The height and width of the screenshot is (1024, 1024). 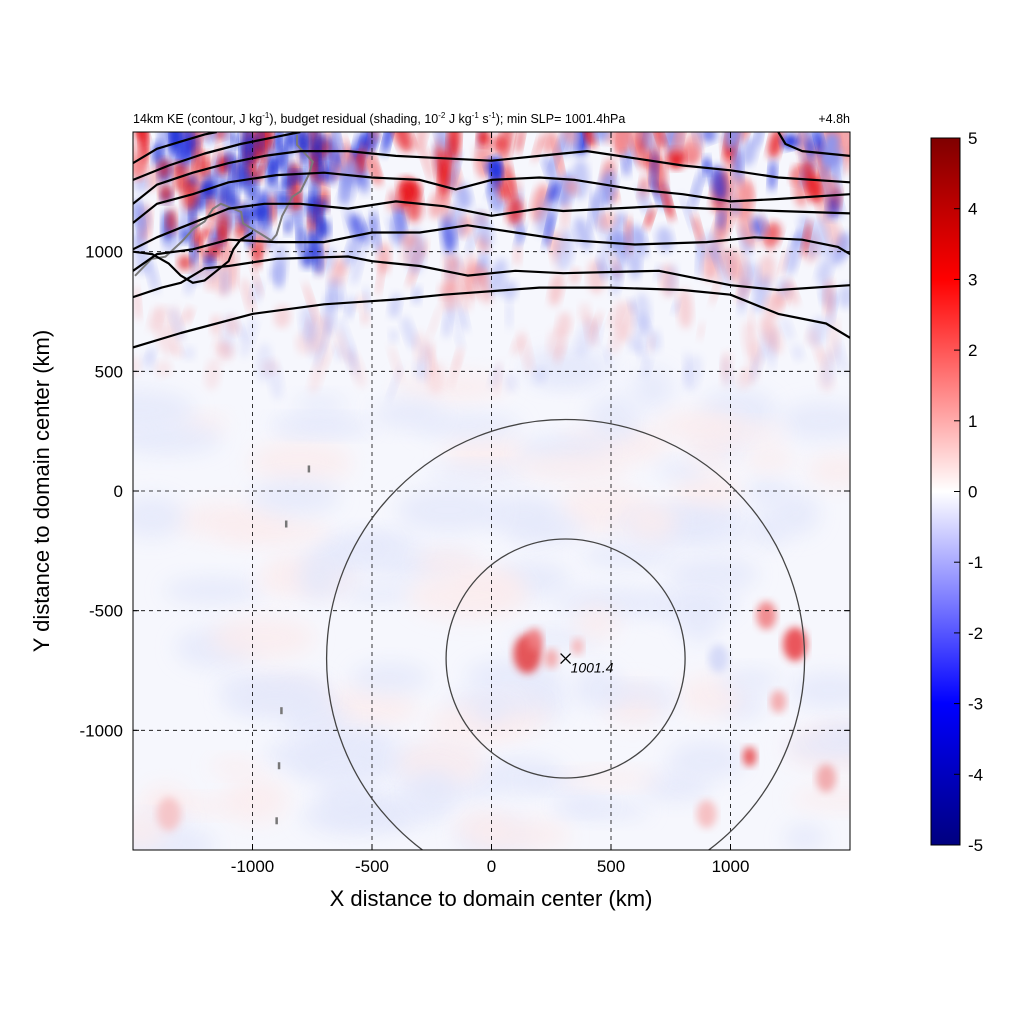 What do you see at coordinates (104, 252) in the screenshot?
I see `y-tick-label: 1000` at bounding box center [104, 252].